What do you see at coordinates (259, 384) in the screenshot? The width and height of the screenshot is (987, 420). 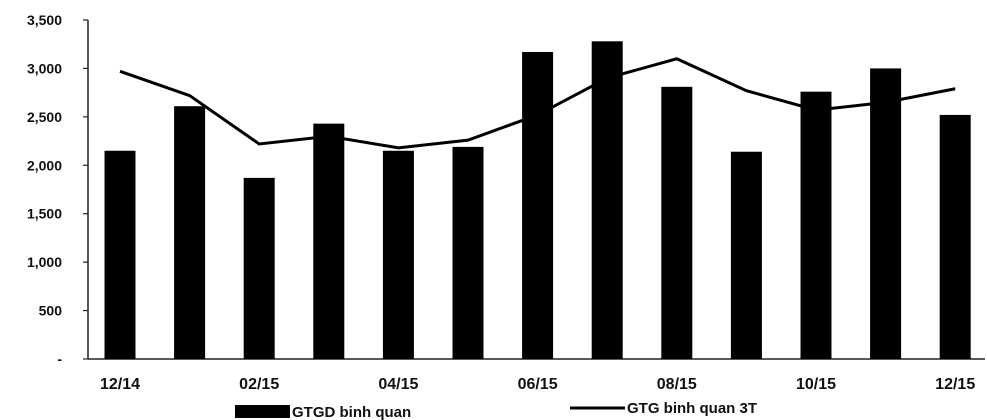 I see `x-tick-label: 02/15` at bounding box center [259, 384].